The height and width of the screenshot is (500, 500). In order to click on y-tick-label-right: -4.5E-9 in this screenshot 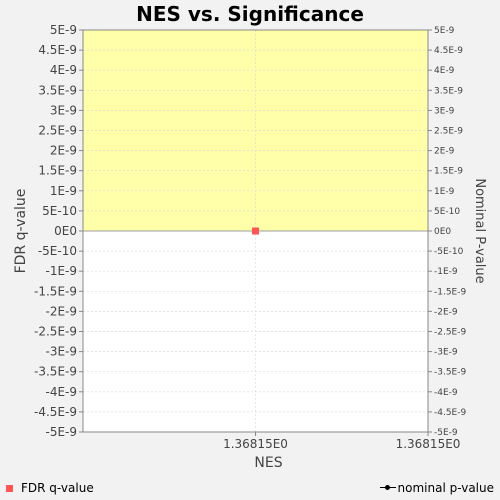, I will do `click(450, 413)`.